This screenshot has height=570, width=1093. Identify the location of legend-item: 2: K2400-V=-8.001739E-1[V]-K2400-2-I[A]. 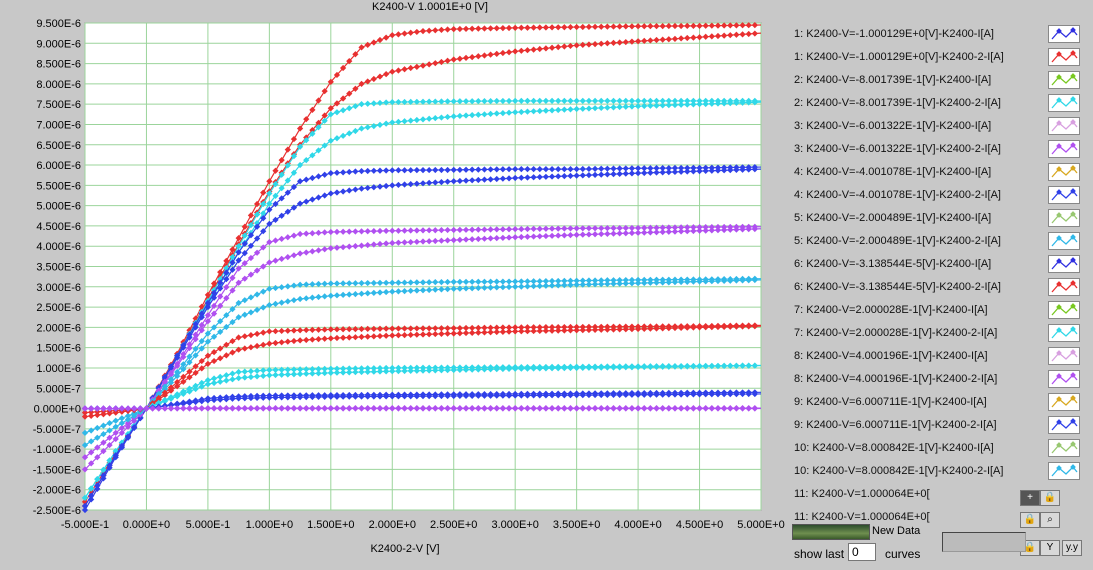
(940, 103).